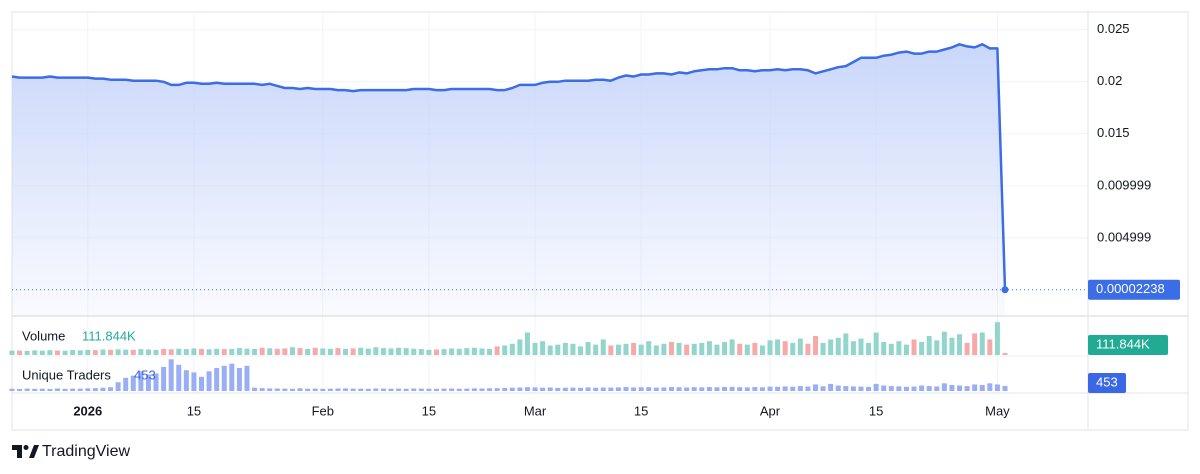  I want to click on traders-legend-title: Unique Traders, so click(66, 374).